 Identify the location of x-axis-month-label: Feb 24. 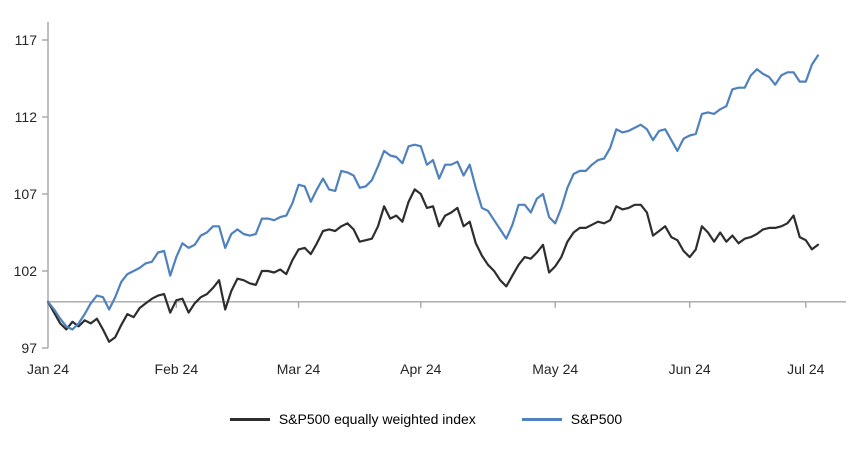
(177, 369).